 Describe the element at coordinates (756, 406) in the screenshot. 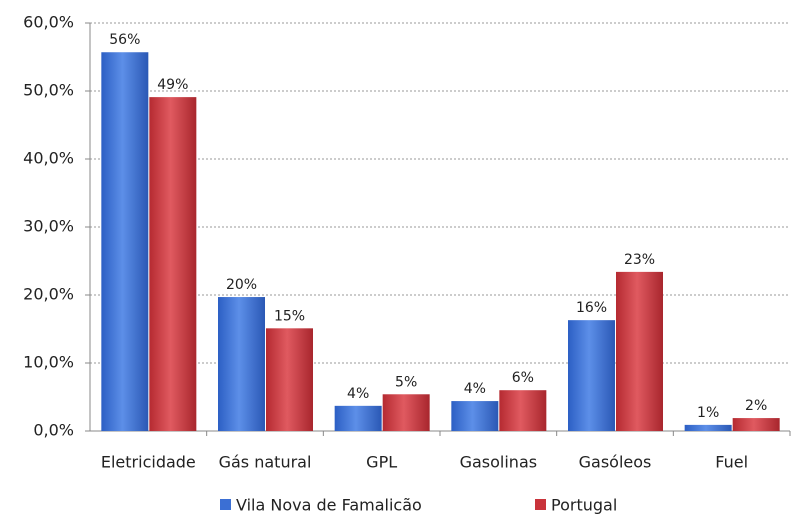

I see `value-label: 2%` at that location.